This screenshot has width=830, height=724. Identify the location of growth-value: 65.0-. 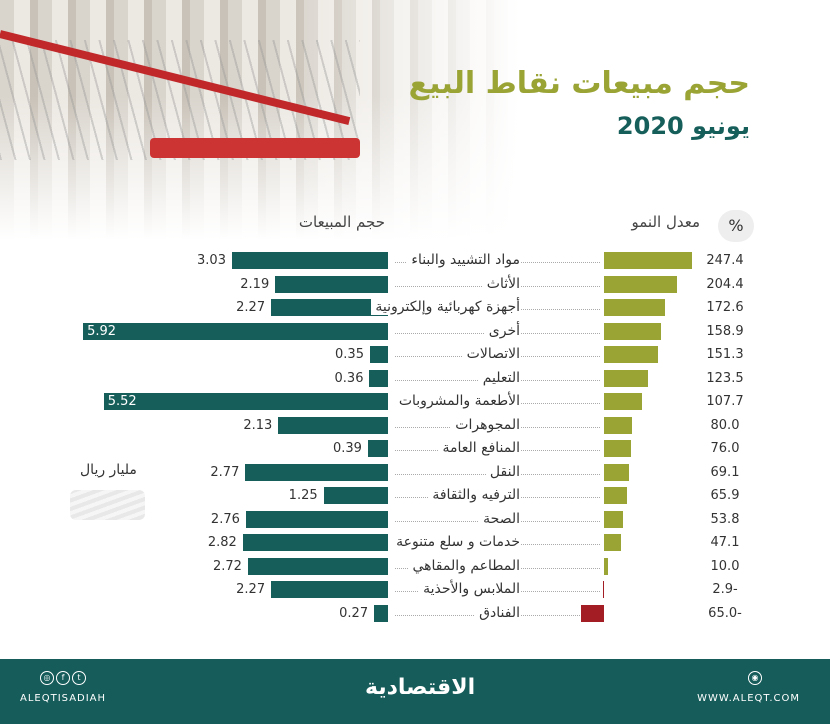
(725, 613).